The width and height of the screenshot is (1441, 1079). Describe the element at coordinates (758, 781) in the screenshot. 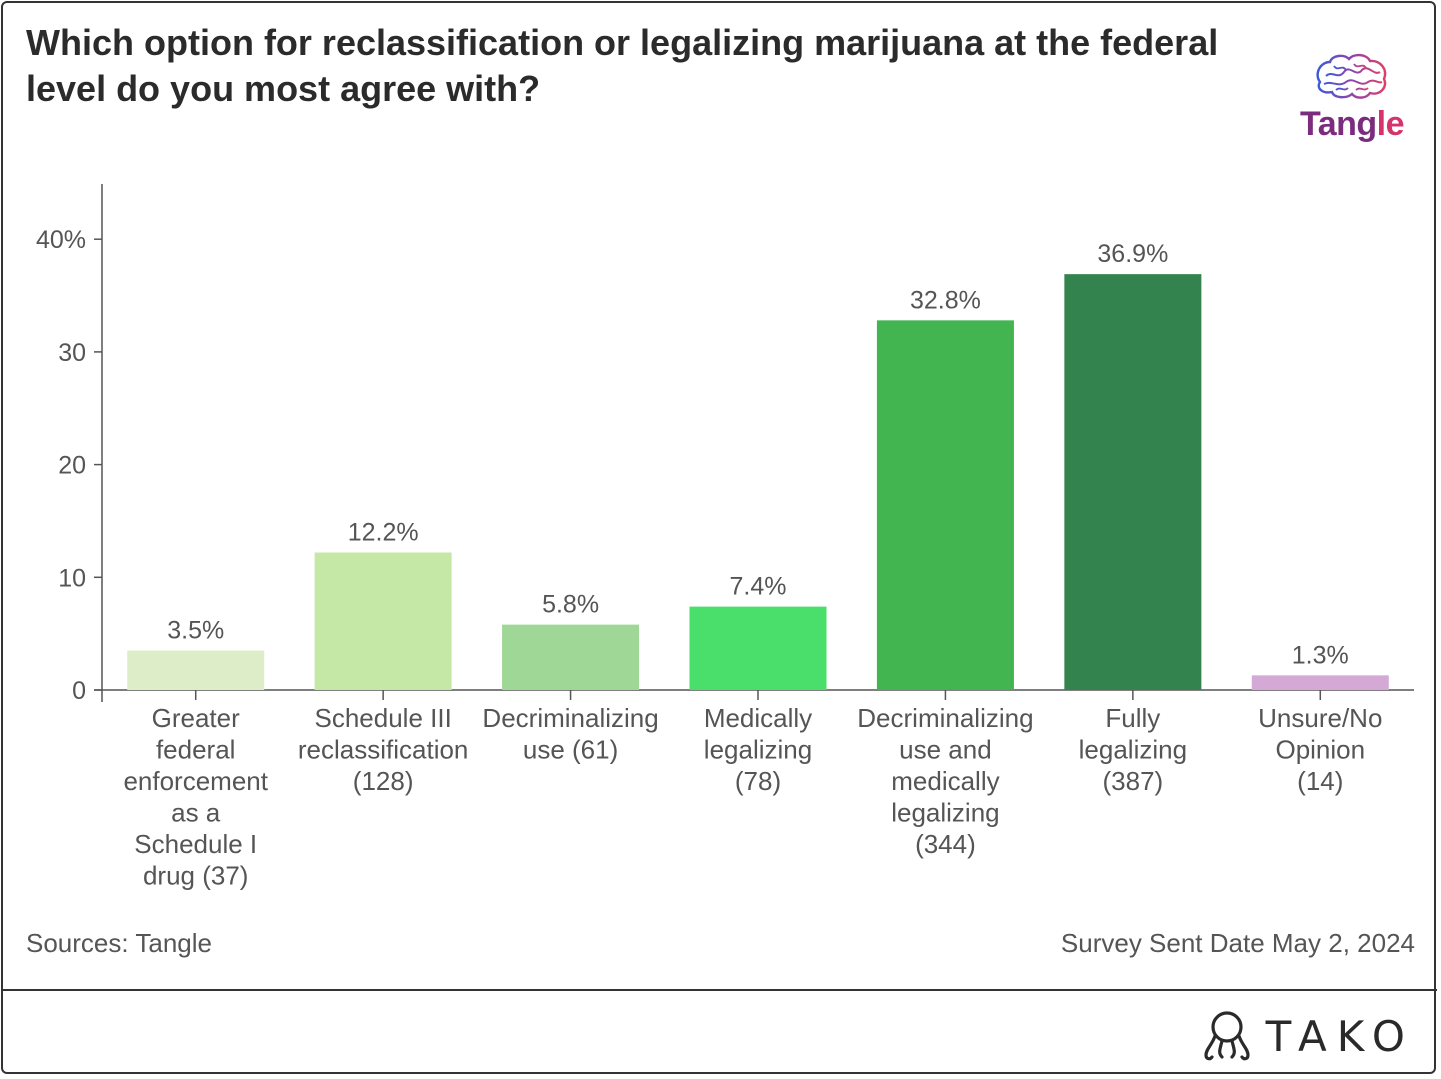

I see `x-tick-label-line: (78)` at that location.